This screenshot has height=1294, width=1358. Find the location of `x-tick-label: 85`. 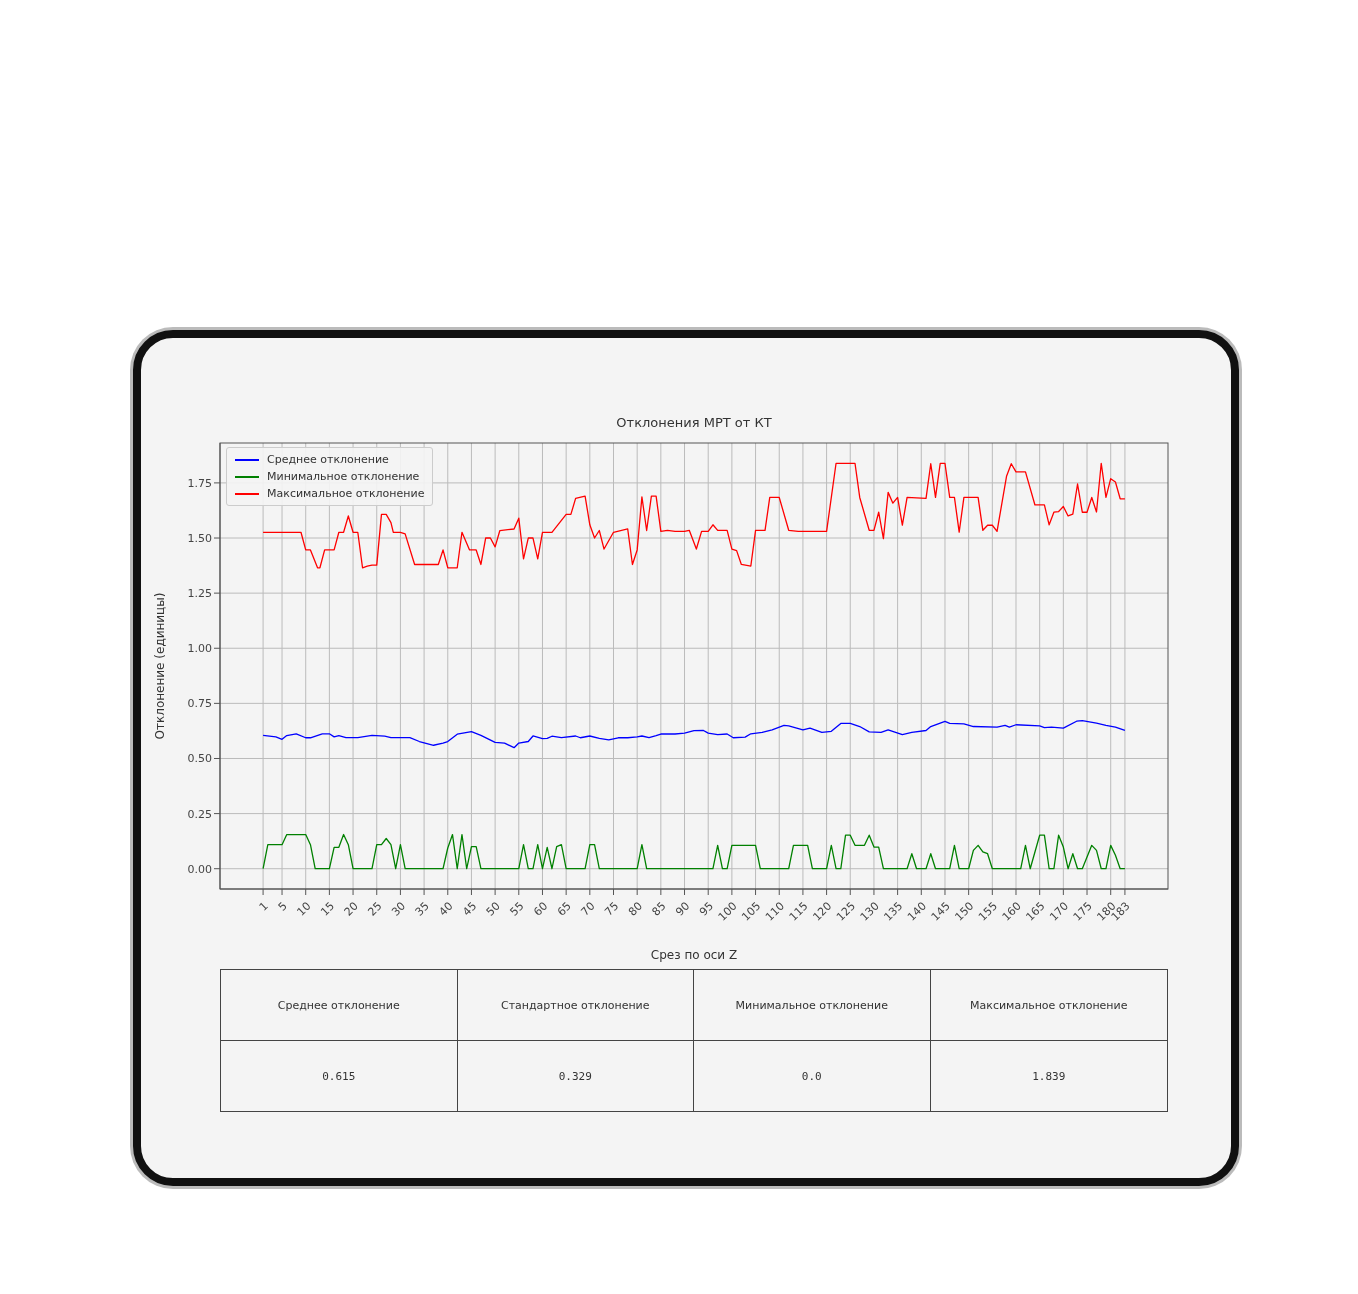

x-tick-label: 85 is located at coordinates (659, 909).